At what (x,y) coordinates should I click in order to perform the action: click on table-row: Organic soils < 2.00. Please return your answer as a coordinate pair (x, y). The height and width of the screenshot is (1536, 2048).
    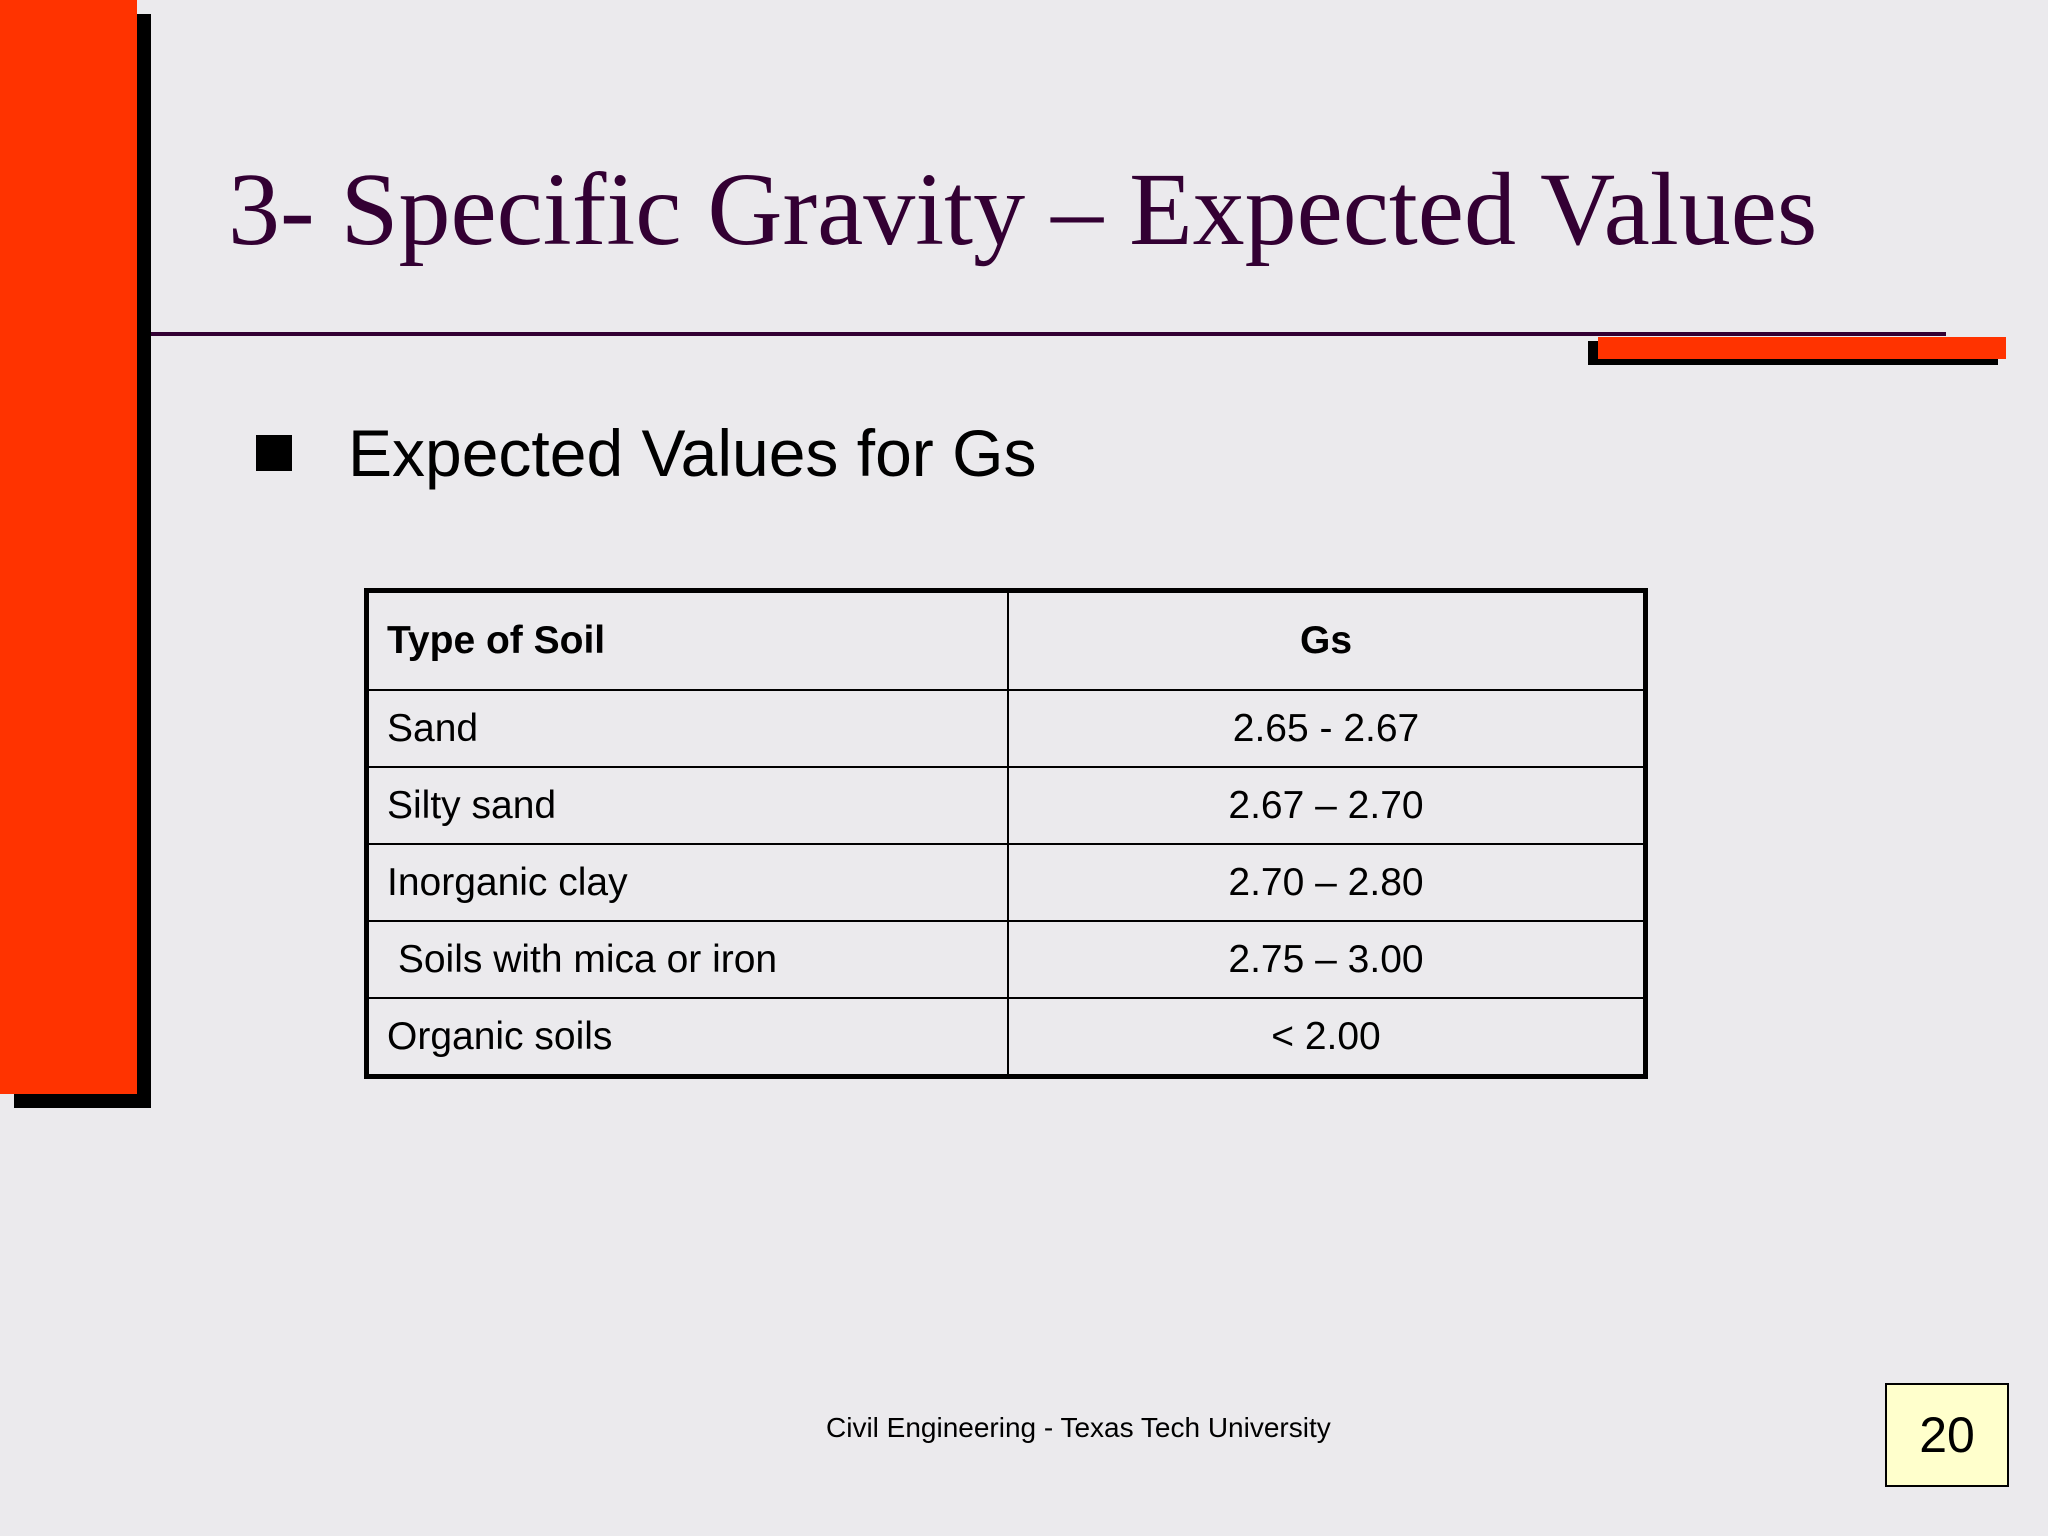
    Looking at the image, I should click on (1006, 1037).